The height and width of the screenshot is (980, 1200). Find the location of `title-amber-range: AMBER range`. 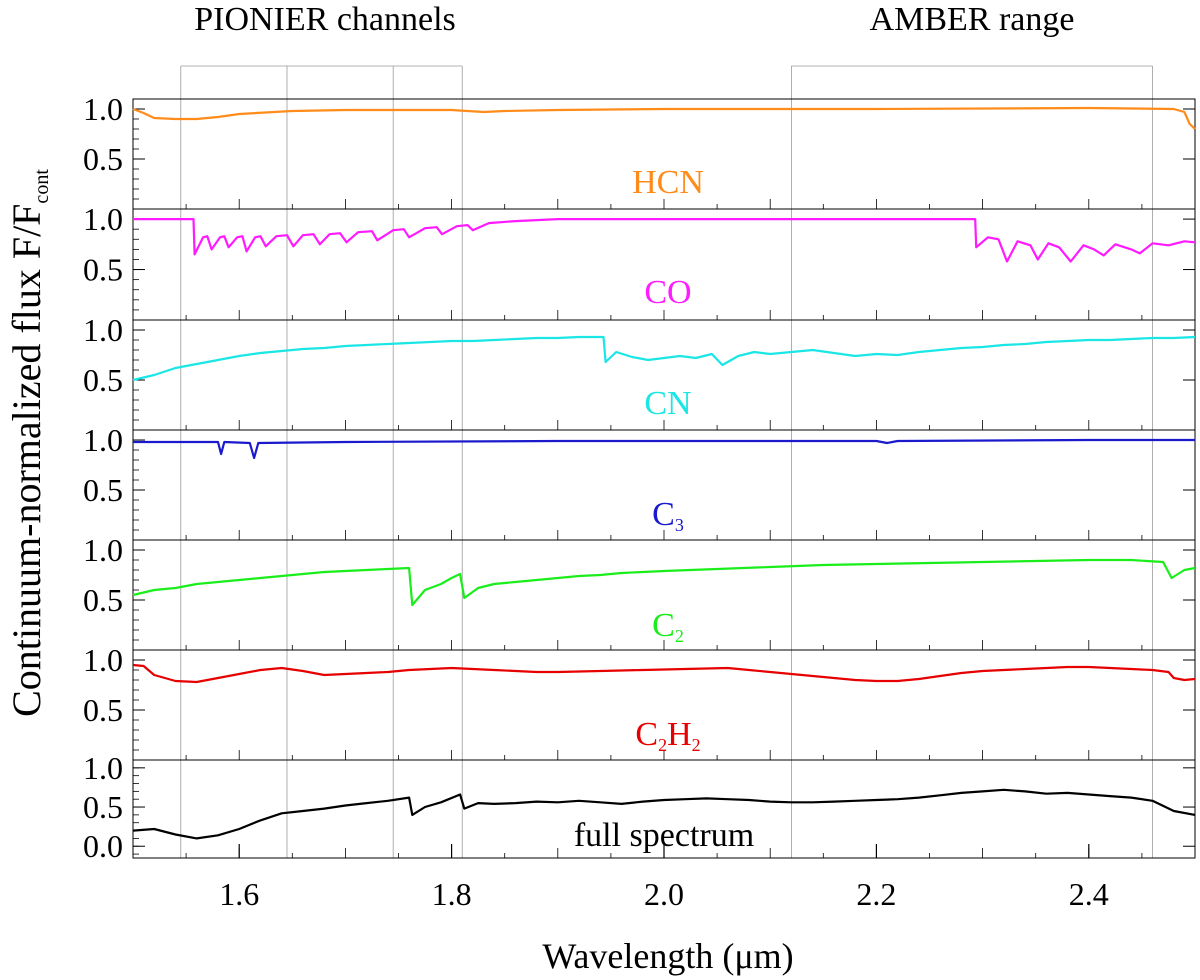

title-amber-range: AMBER range is located at coordinates (972, 19).